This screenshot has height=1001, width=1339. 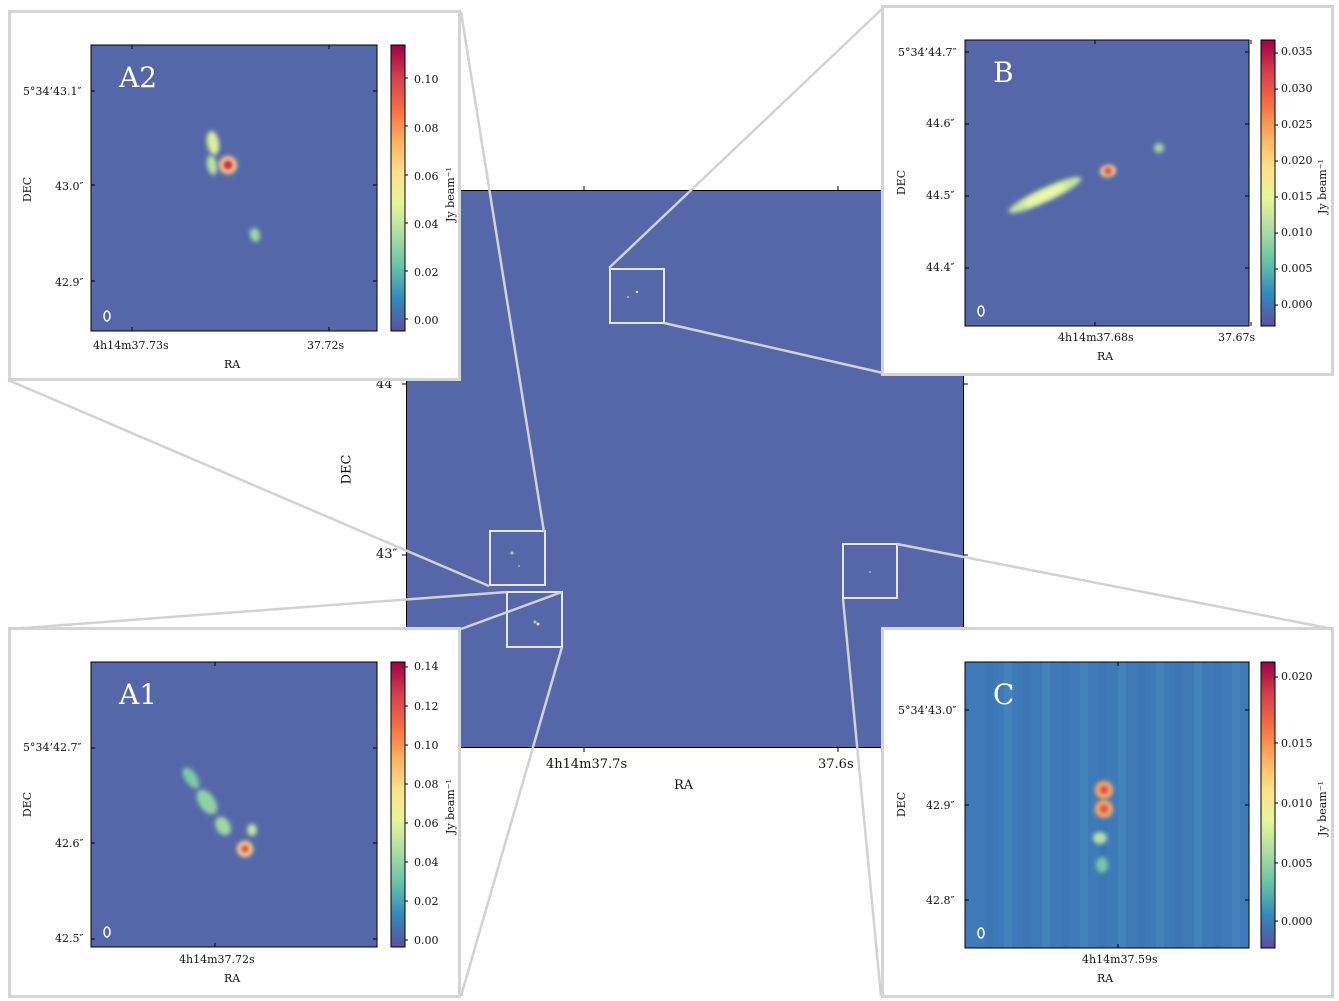 I want to click on c-cbar-tick-1: 0.020, so click(x=1297, y=676).